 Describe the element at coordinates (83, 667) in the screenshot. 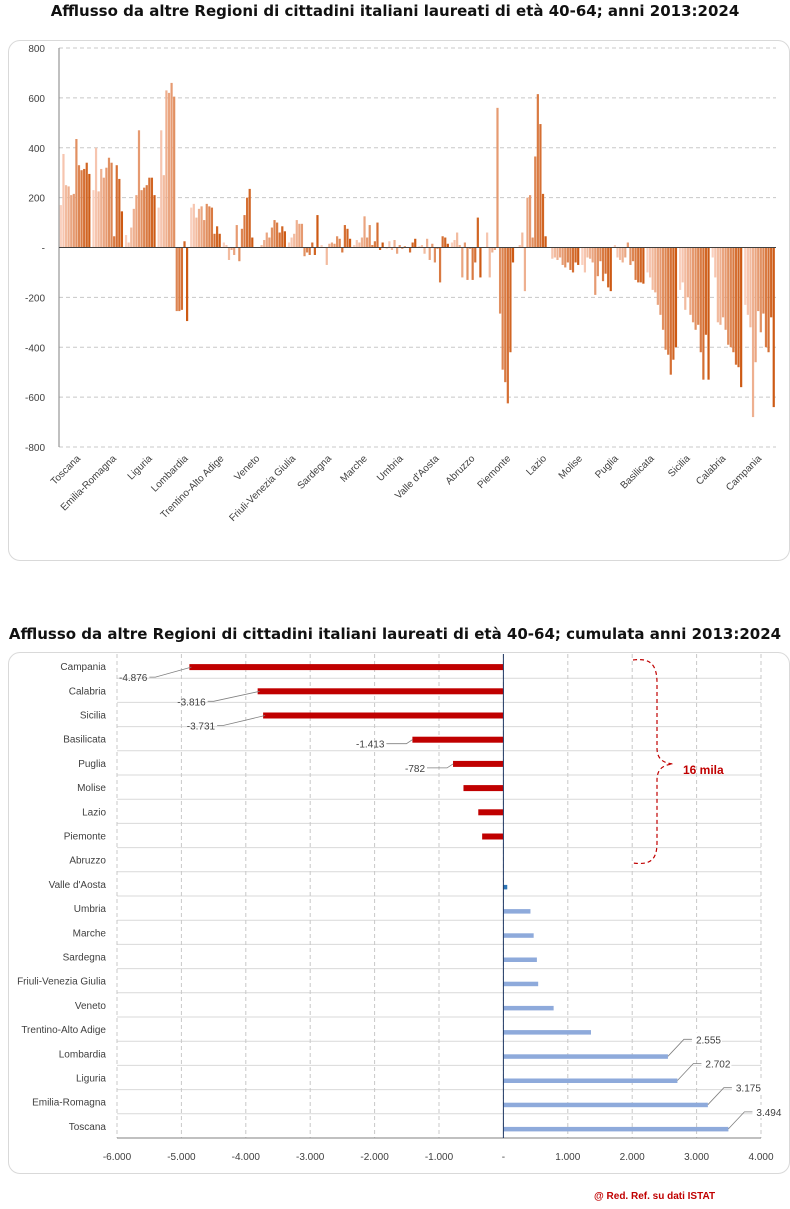

I see `category-label-campania: Campania` at that location.